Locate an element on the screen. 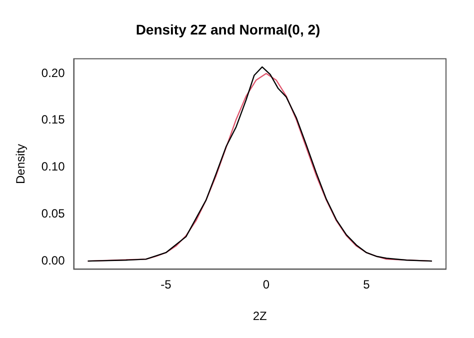  y-tick-label: 0.00 is located at coordinates (53, 260).